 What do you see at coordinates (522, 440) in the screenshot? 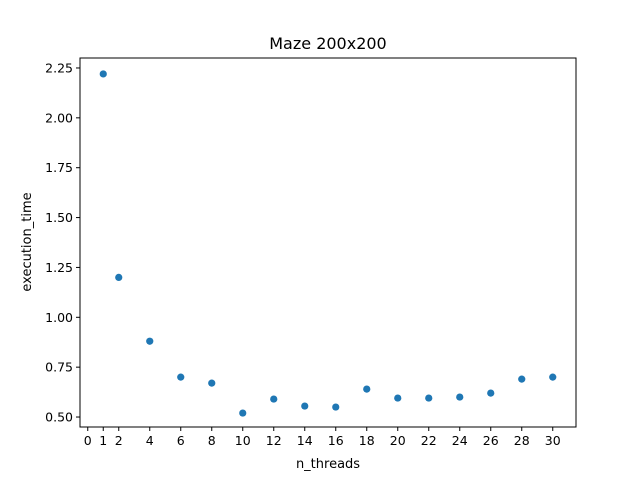
I see `x-tick-label: 28` at bounding box center [522, 440].